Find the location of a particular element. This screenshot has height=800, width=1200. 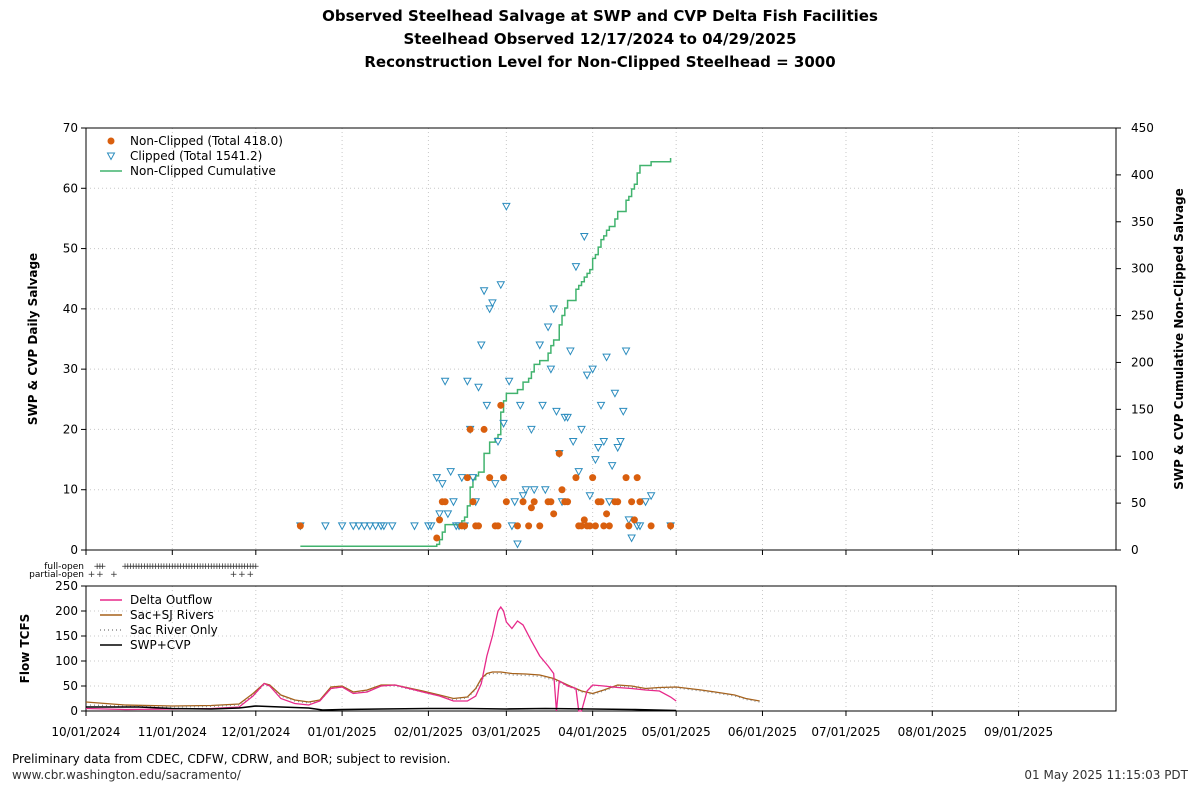

ops-full-open-mark-11: + is located at coordinates (147, 567).